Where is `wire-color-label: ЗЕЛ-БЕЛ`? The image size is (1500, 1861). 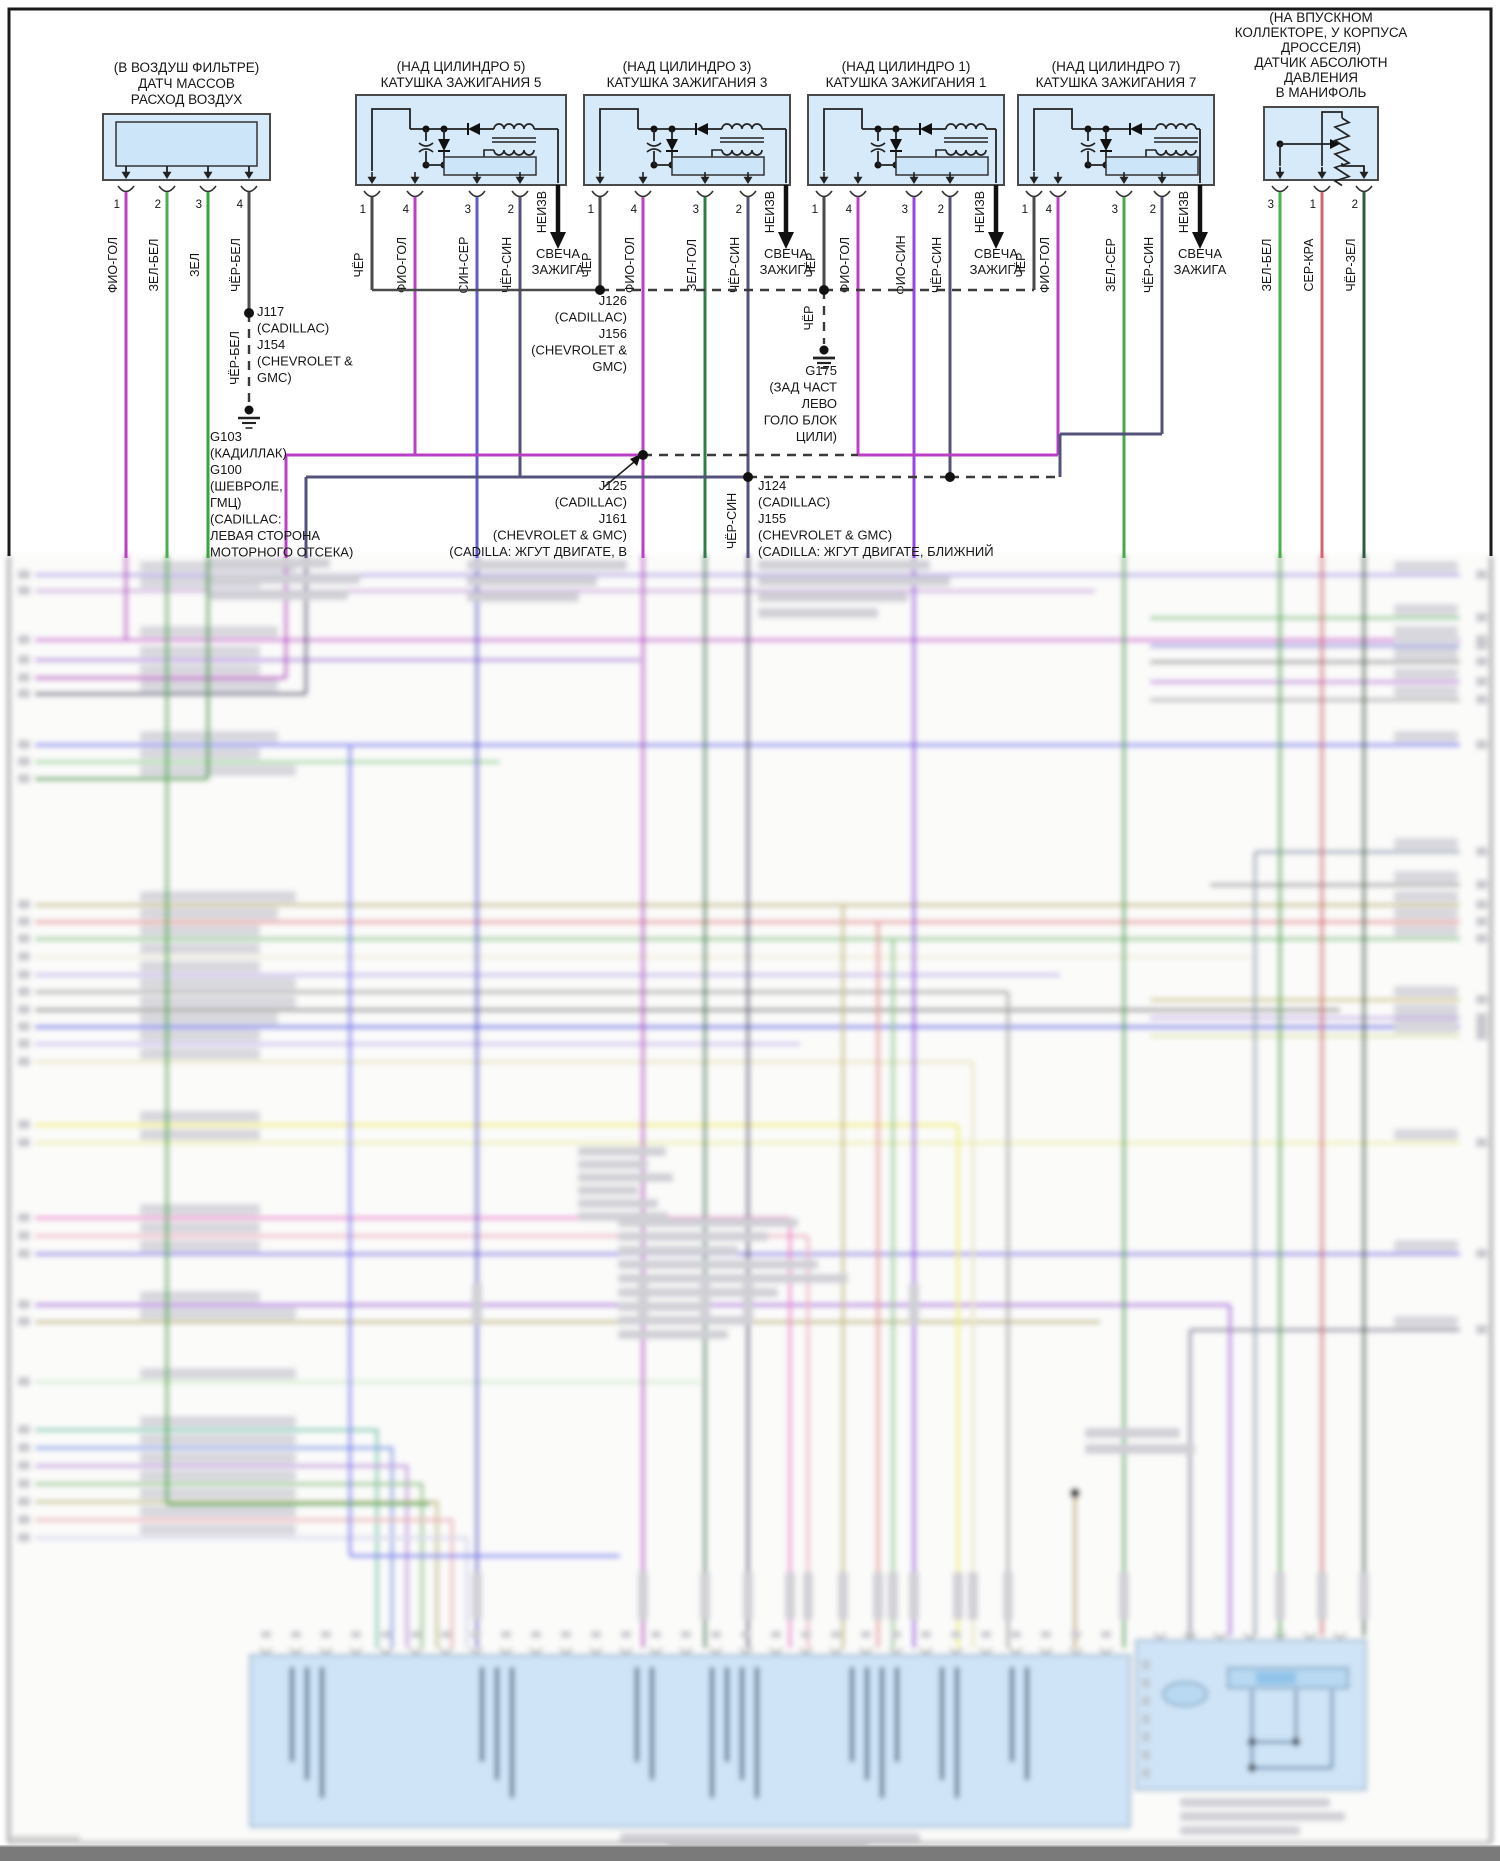 wire-color-label: ЗЕЛ-БЕЛ is located at coordinates (1267, 265).